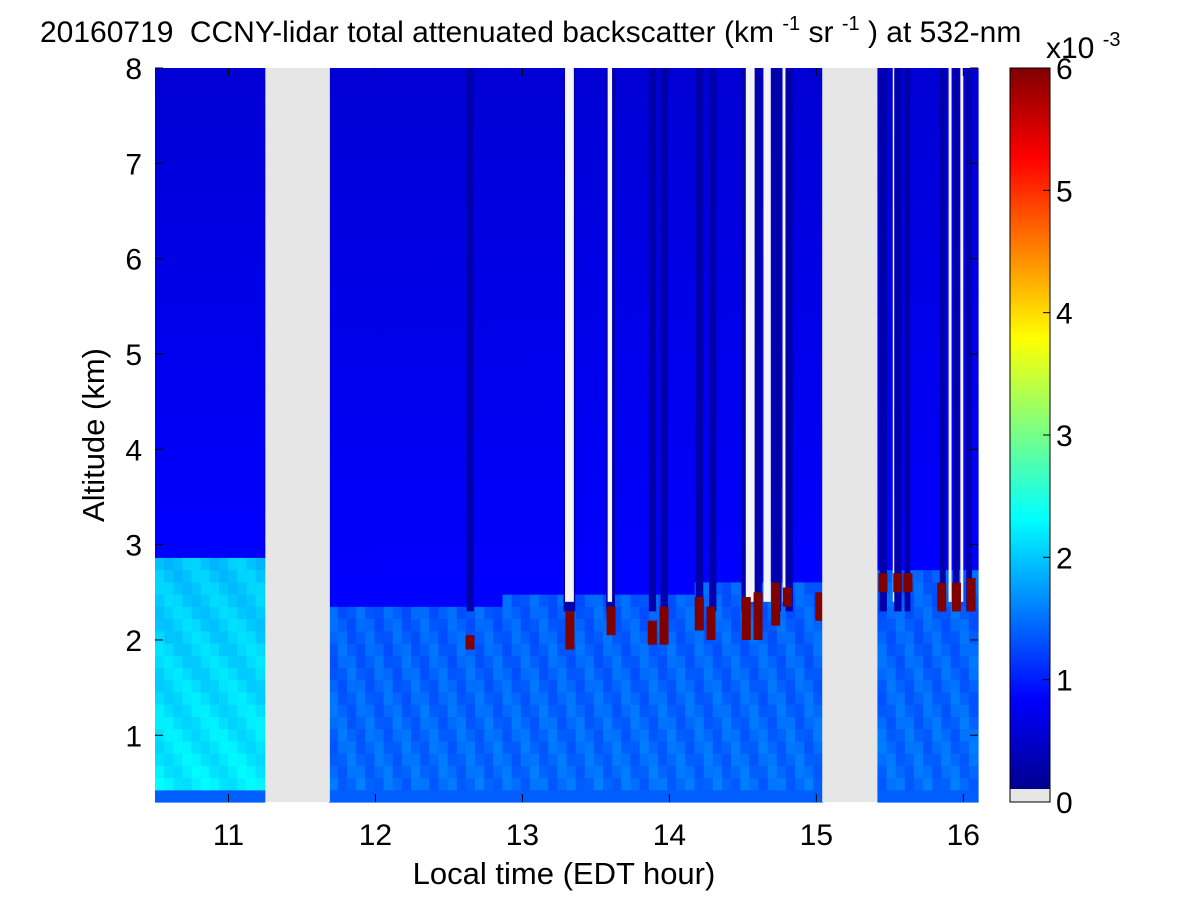 This screenshot has height=900, width=1200. Describe the element at coordinates (1064, 436) in the screenshot. I see `colorbar-tick-label: 3` at that location.